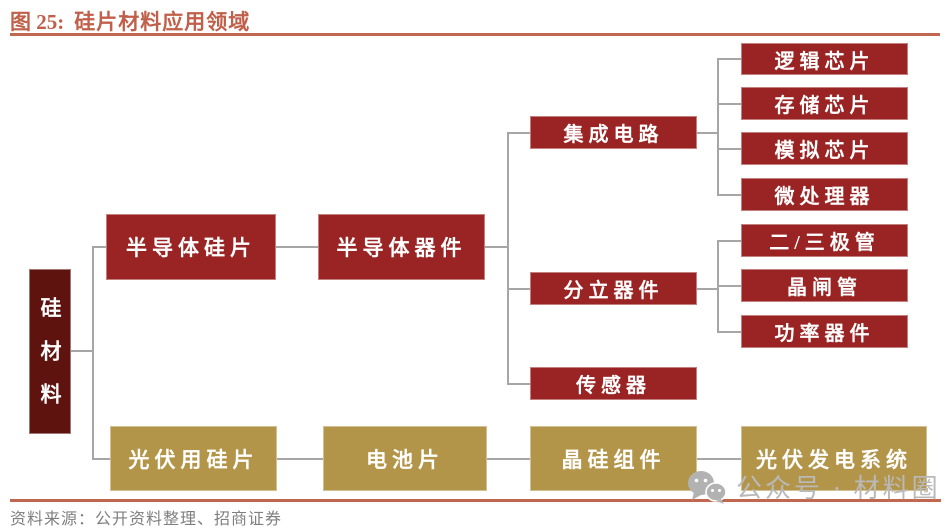  Describe the element at coordinates (834, 458) in the screenshot. I see `node-pv-power-system: 光伏发电系统` at that location.